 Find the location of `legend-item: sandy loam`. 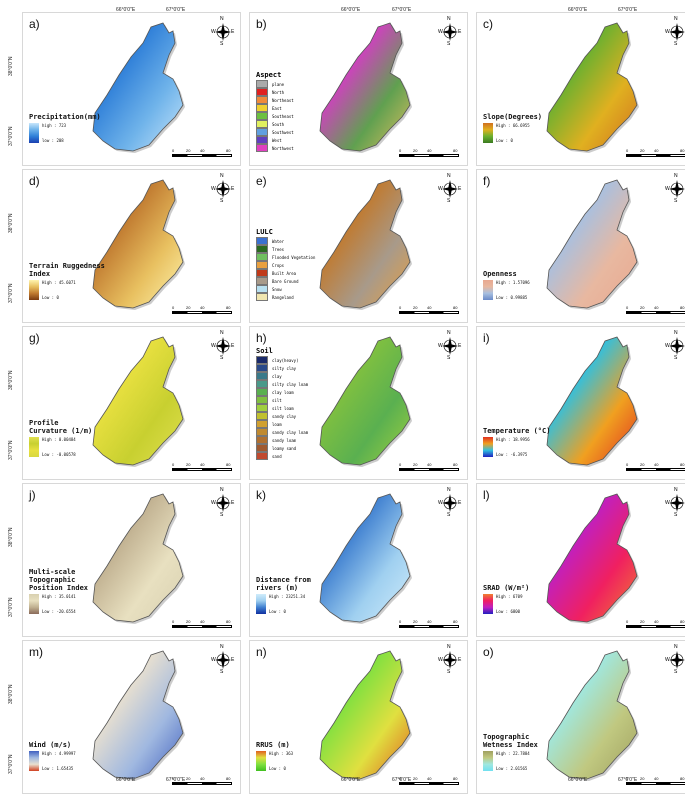

legend-item: sandy loam is located at coordinates (282, 440).